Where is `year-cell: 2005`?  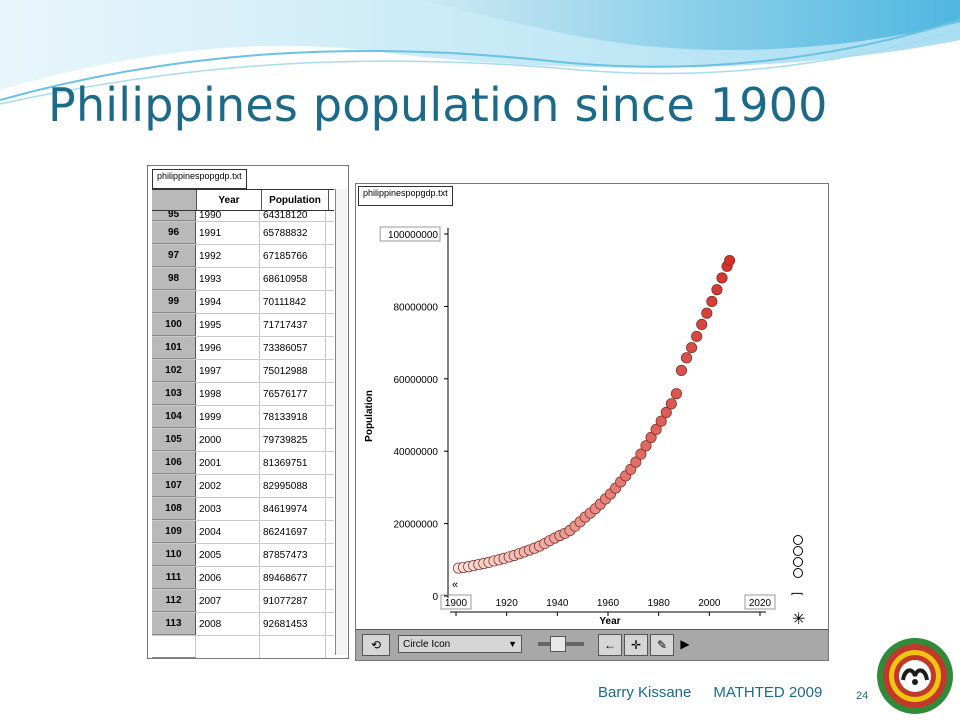 year-cell: 2005 is located at coordinates (228, 555).